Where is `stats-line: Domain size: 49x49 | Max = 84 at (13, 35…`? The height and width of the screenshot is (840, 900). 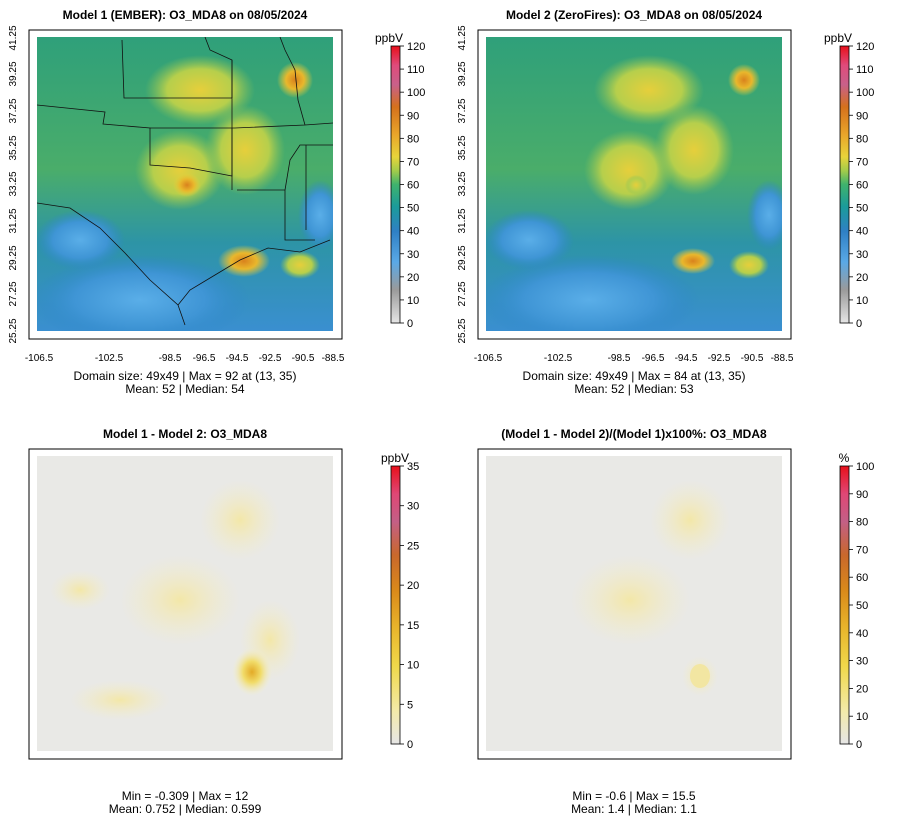 stats-line: Domain size: 49x49 | Max = 84 at (13, 35… is located at coordinates (634, 376).